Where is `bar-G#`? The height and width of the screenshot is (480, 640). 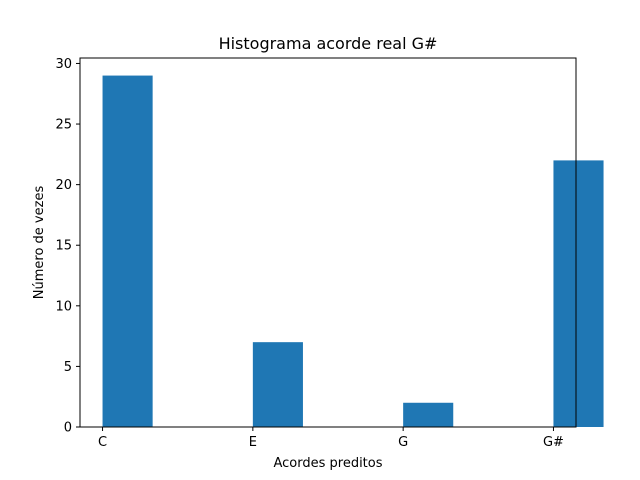 bar-G# is located at coordinates (578, 293).